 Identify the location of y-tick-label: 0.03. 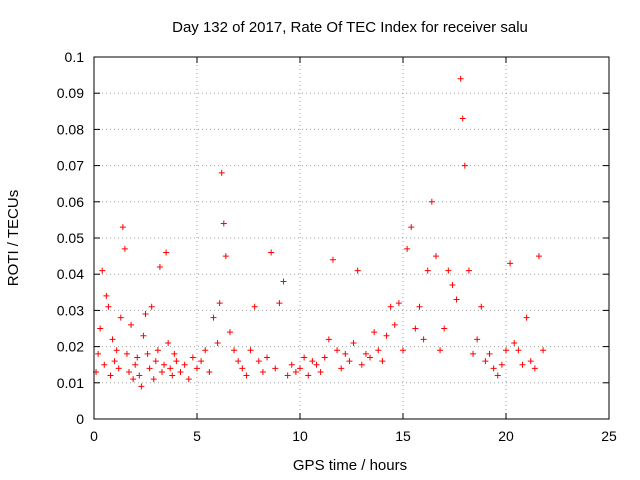
(70, 310).